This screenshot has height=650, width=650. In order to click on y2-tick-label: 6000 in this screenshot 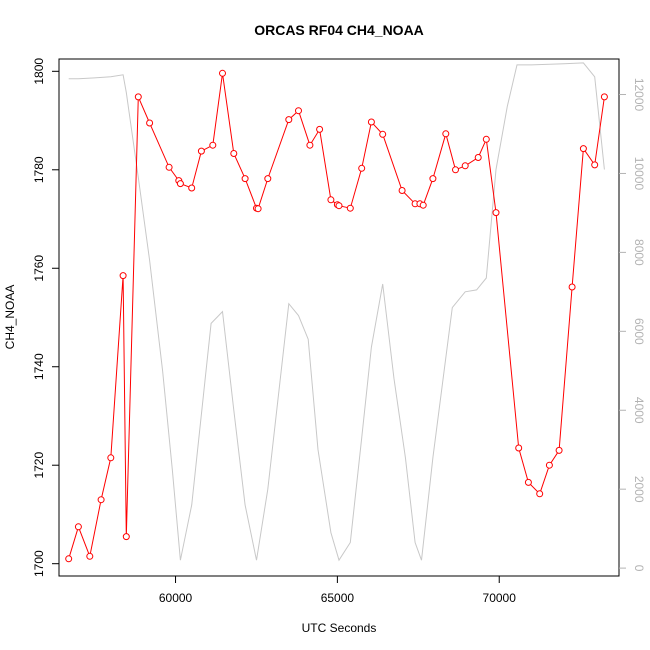, I will do `click(639, 331)`.